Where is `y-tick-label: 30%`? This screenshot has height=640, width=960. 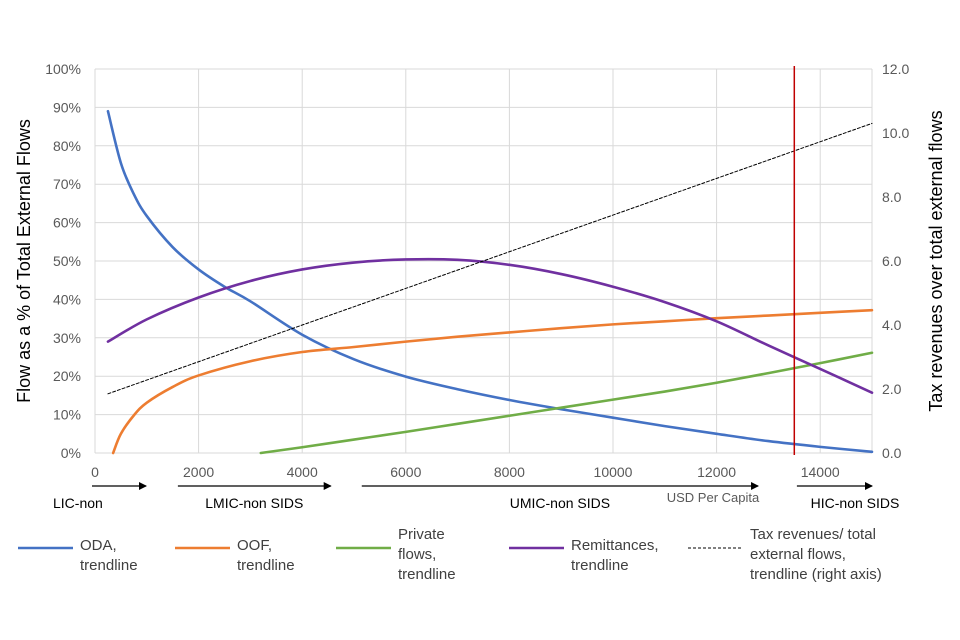 y-tick-label: 30% is located at coordinates (67, 338).